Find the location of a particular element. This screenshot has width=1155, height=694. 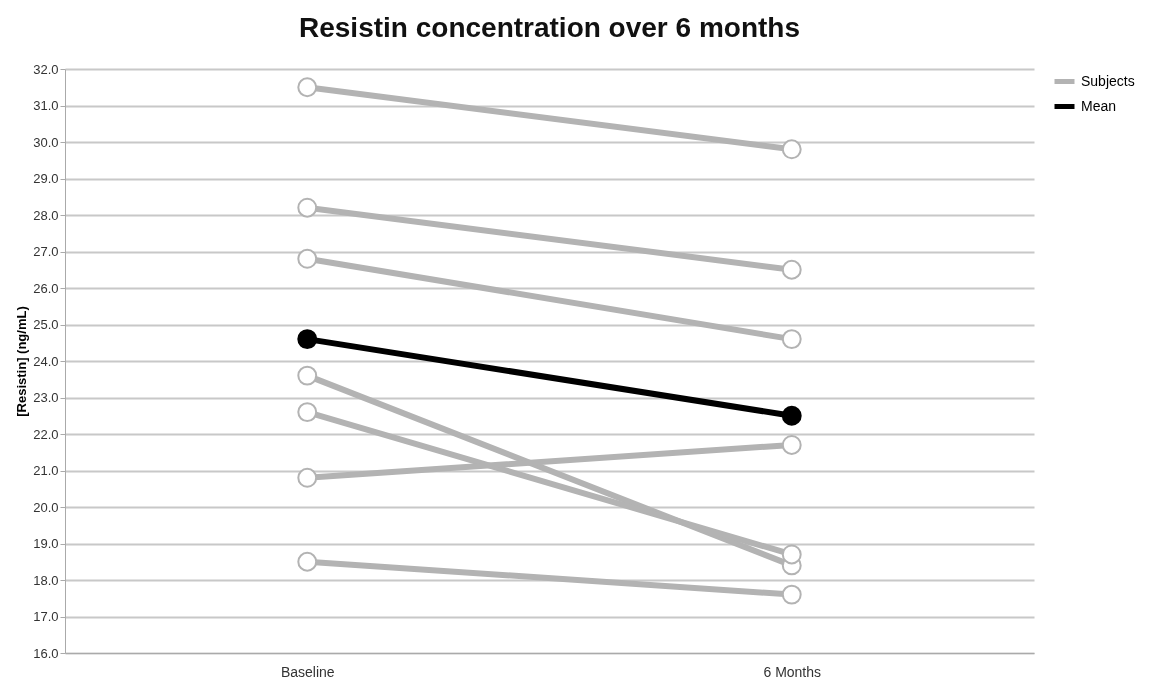

y-tick-label: 31.0 is located at coordinates (46, 105).